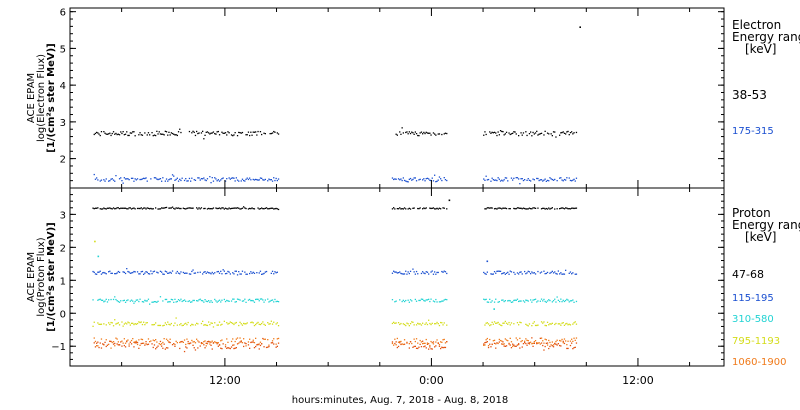 Image resolution: width=800 pixels, height=410 pixels. What do you see at coordinates (749, 95) in the screenshot?
I see `electron-legend-entry-0: 38-53` at bounding box center [749, 95].